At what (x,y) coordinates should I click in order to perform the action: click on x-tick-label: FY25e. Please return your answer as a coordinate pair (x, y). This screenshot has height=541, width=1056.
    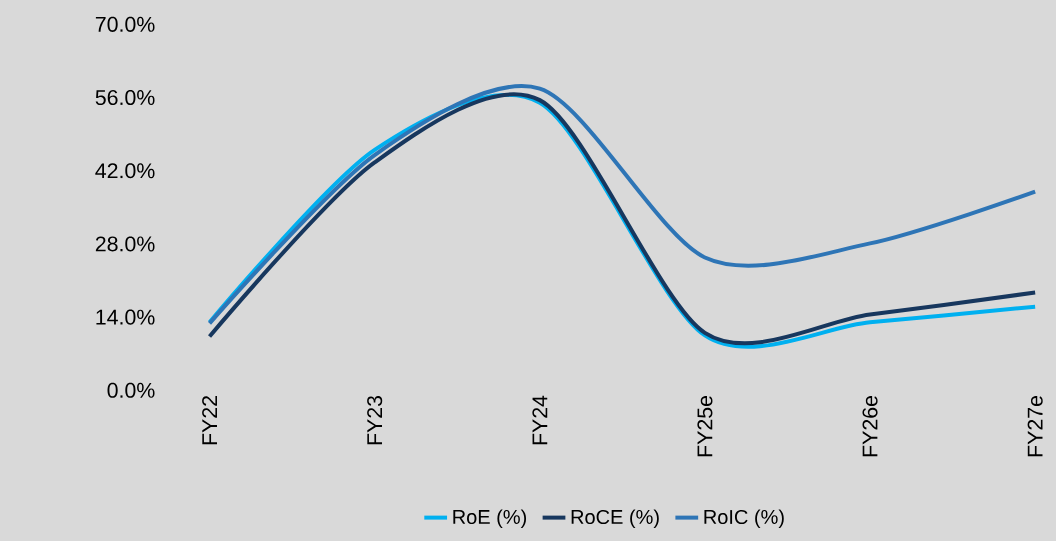
    Looking at the image, I should click on (705, 426).